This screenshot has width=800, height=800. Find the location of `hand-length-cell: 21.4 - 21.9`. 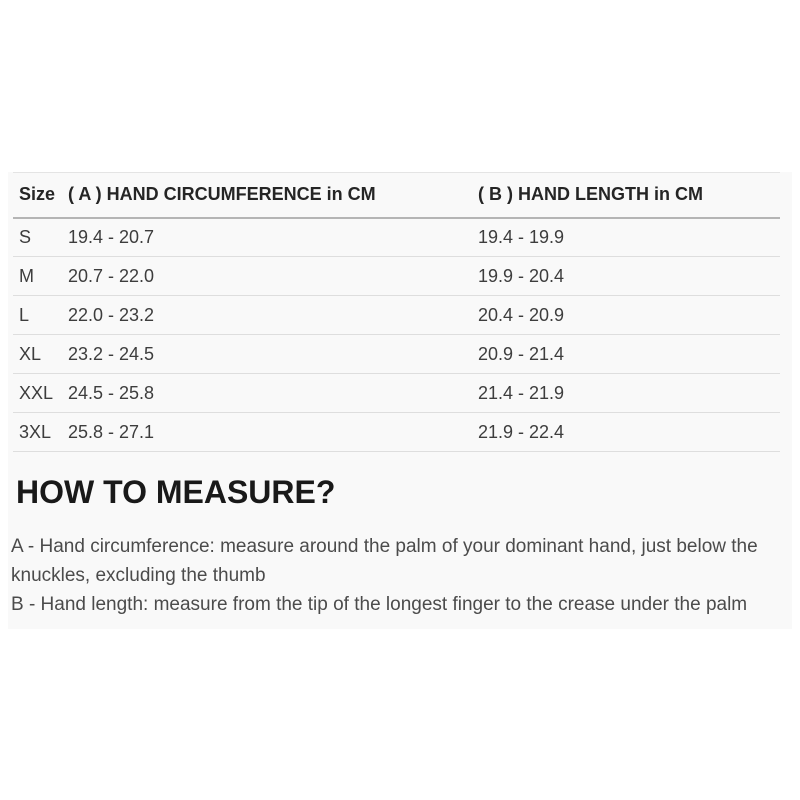

hand-length-cell: 21.4 - 21.9 is located at coordinates (626, 393).